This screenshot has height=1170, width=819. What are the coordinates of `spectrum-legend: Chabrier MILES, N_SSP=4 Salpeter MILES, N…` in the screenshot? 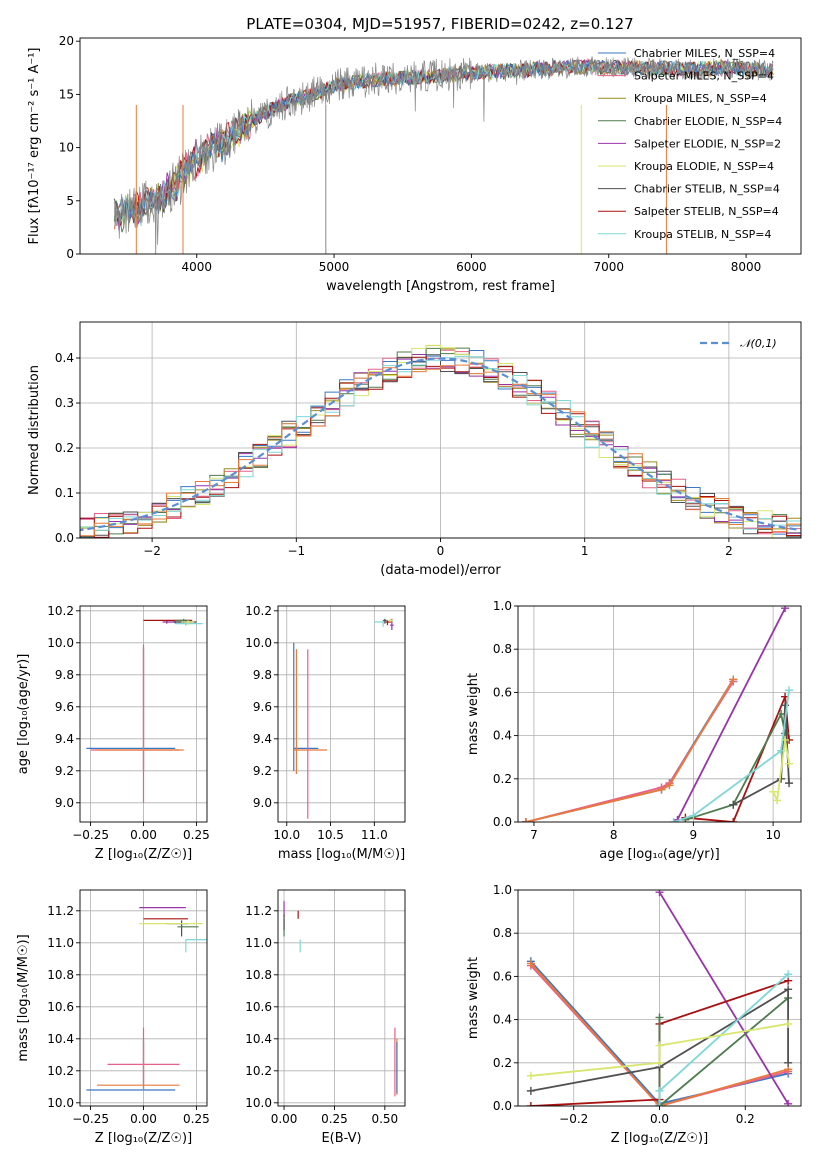 It's located at (690, 144).